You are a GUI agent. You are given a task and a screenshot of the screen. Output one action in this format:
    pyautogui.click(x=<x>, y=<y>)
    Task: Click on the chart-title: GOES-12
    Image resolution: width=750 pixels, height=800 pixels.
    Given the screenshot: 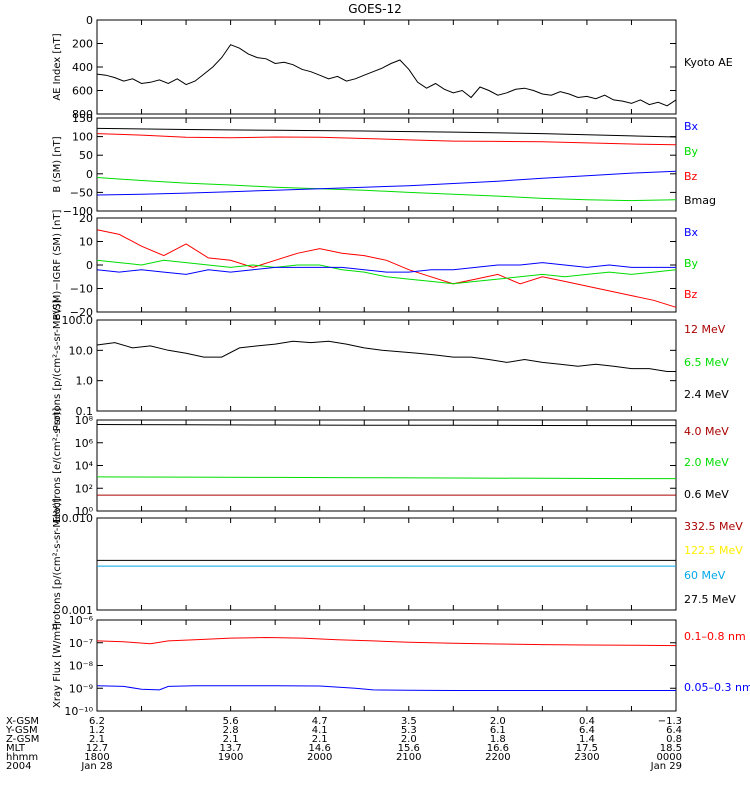 What is the action you would take?
    pyautogui.click(x=375, y=9)
    